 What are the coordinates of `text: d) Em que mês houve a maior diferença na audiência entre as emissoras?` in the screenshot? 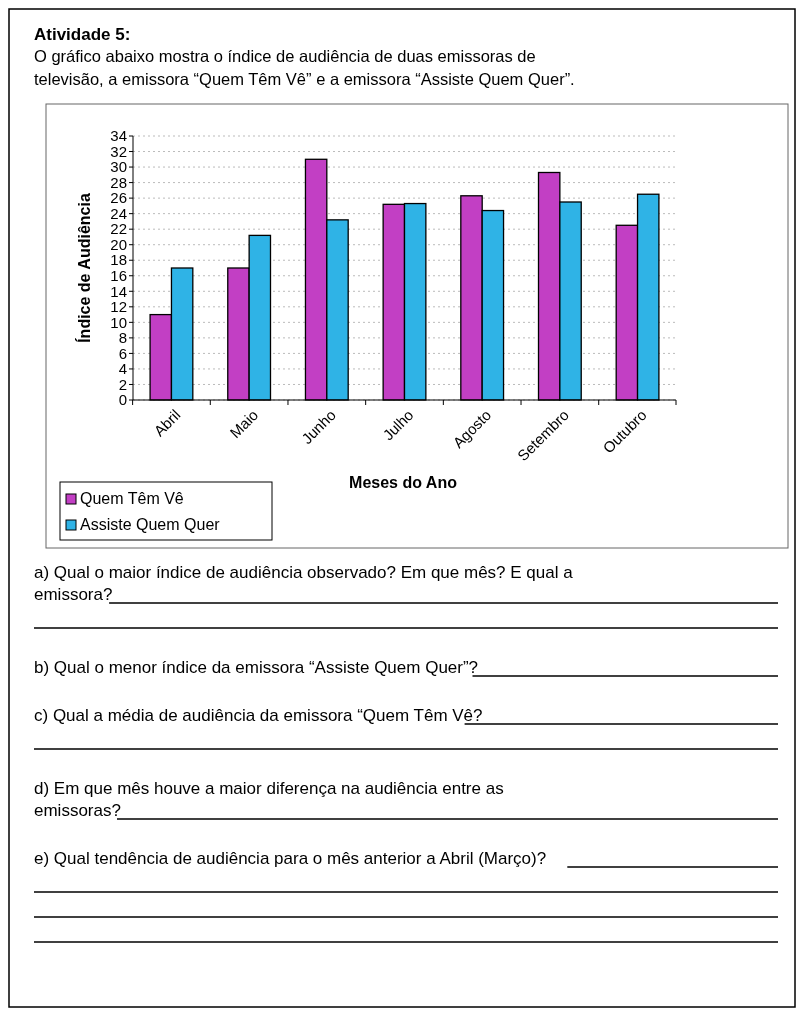 It's located at (269, 799).